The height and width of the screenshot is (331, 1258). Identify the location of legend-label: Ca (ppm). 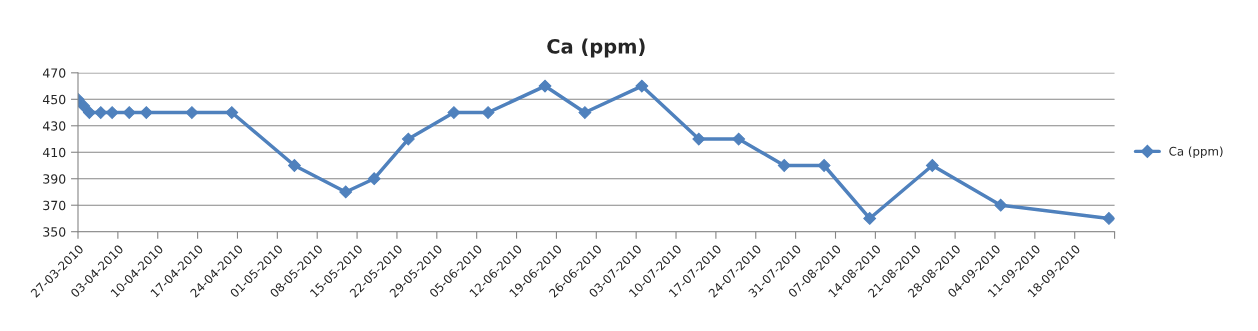
(1196, 152).